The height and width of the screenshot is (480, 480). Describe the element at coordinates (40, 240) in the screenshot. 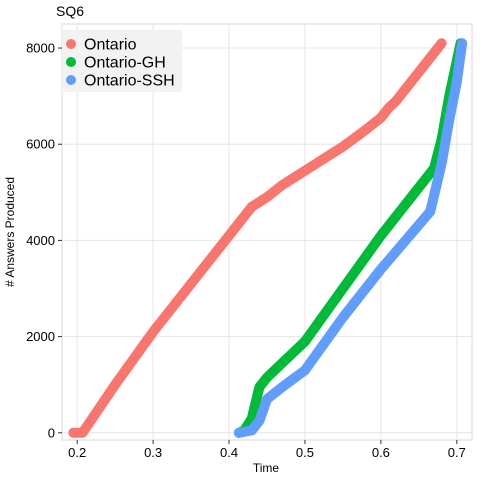

I see `y-tick-label: 4000` at that location.